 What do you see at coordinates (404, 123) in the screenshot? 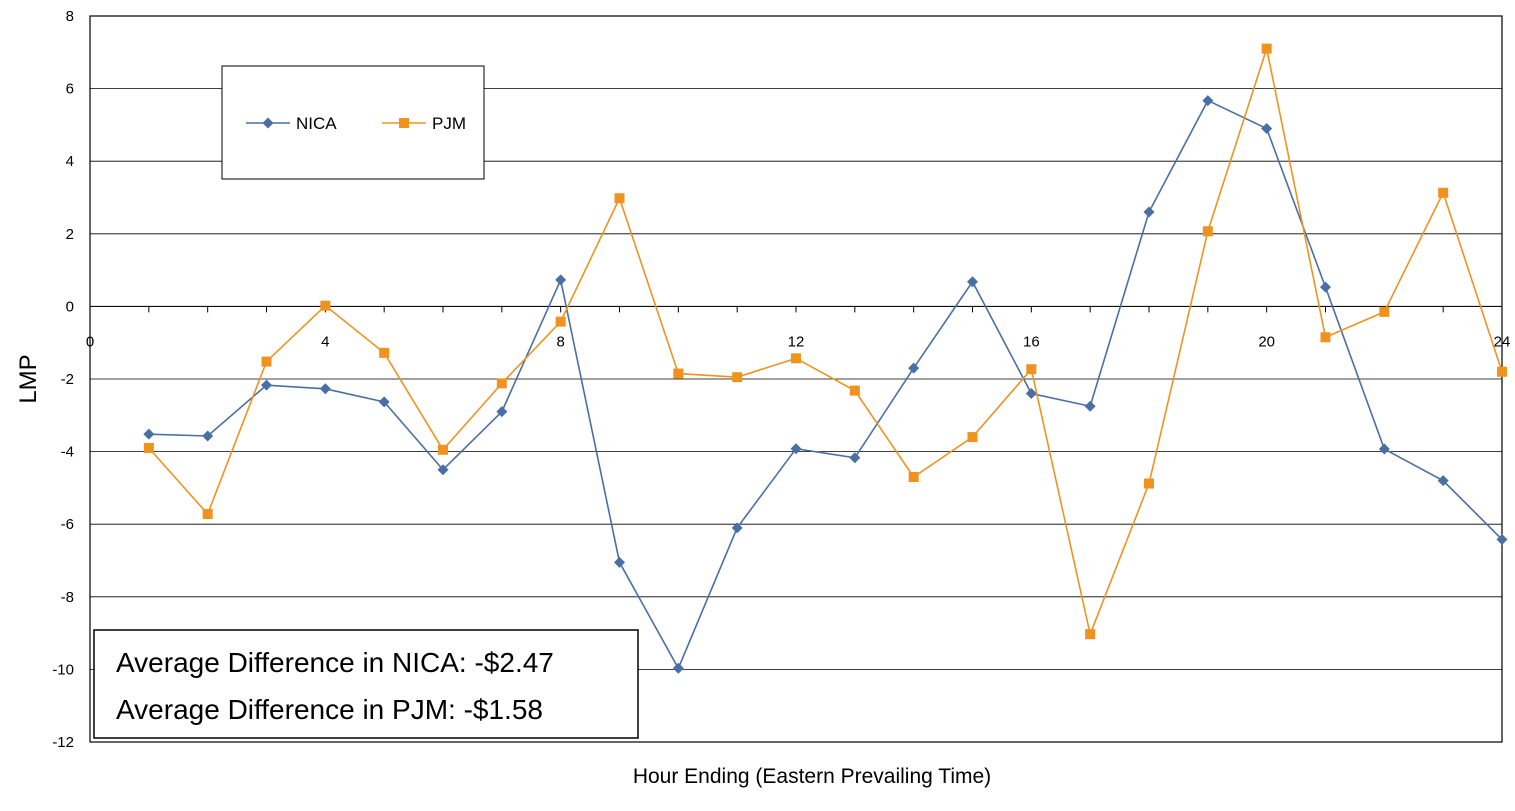
I see `legend-pjm-point` at bounding box center [404, 123].